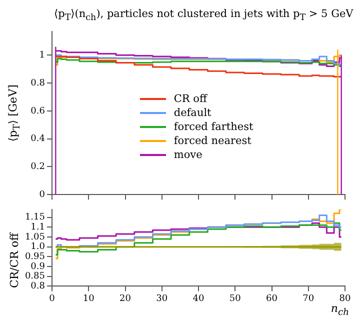 The width and height of the screenshot is (363, 327). Describe the element at coordinates (162, 299) in the screenshot. I see `x-tick-label: 30` at that location.